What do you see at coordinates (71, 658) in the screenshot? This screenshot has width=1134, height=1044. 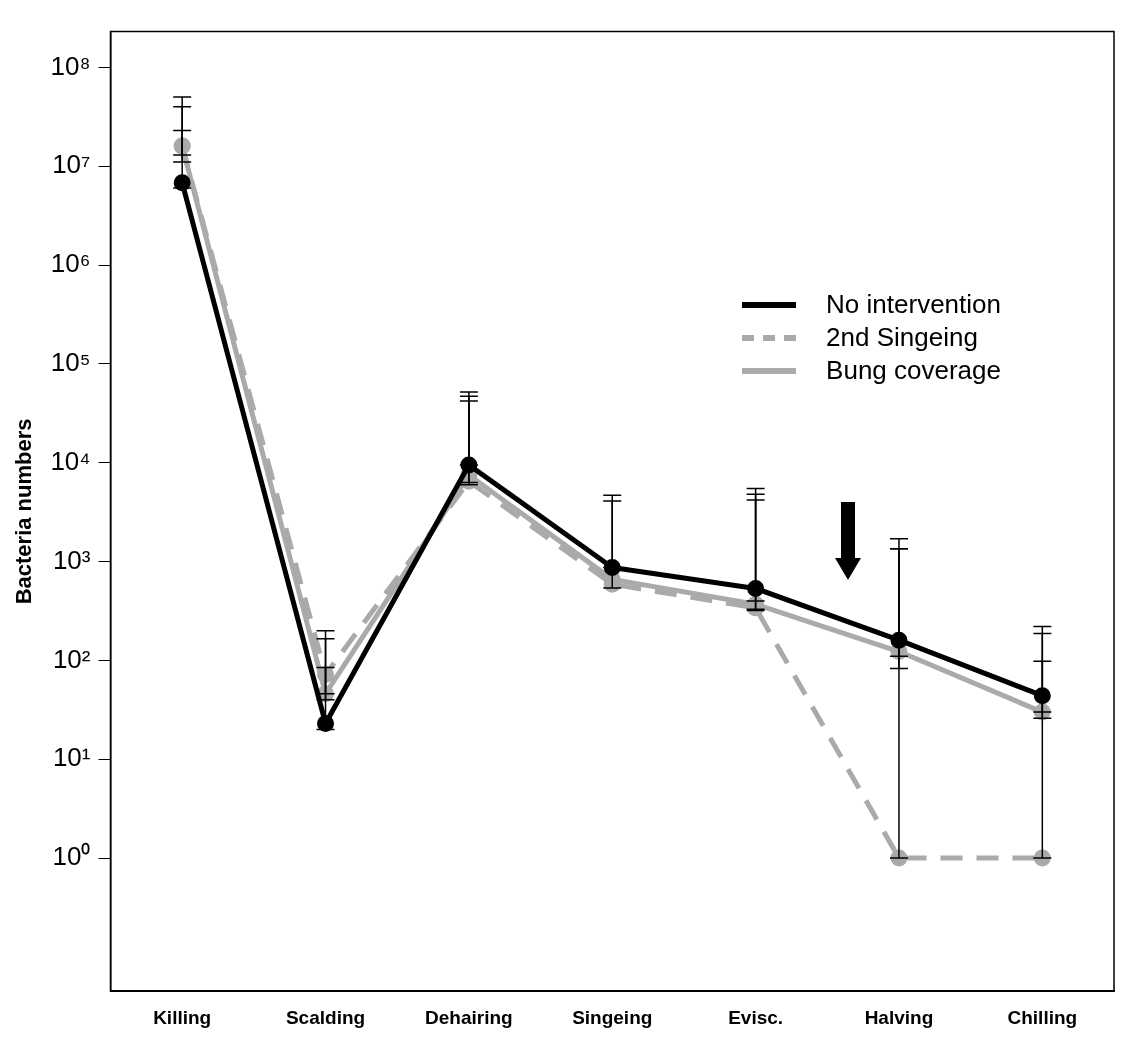 I see `y-tick-label: 10²` at bounding box center [71, 658].